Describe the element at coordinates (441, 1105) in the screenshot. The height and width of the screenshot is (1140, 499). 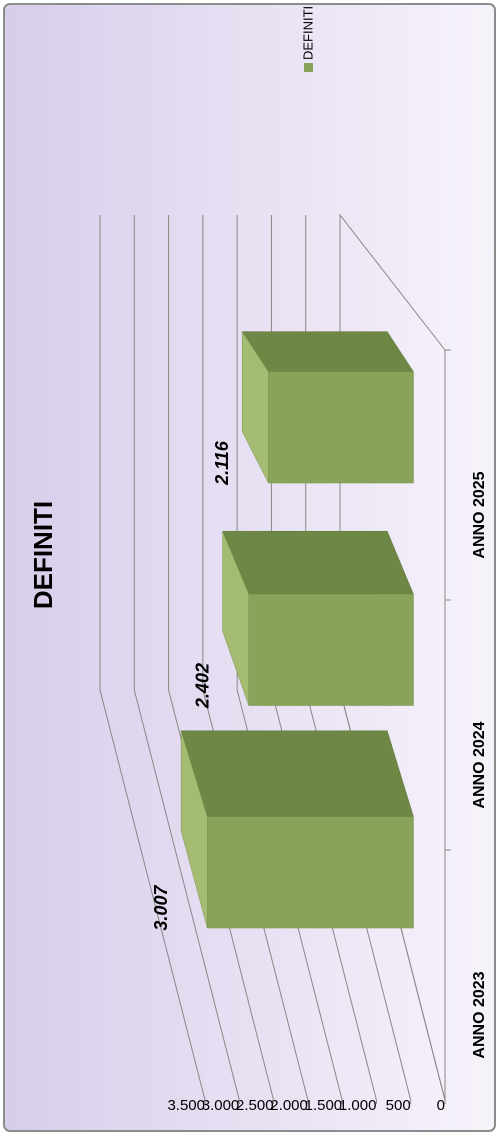
I see `y-tick-label: 0` at that location.